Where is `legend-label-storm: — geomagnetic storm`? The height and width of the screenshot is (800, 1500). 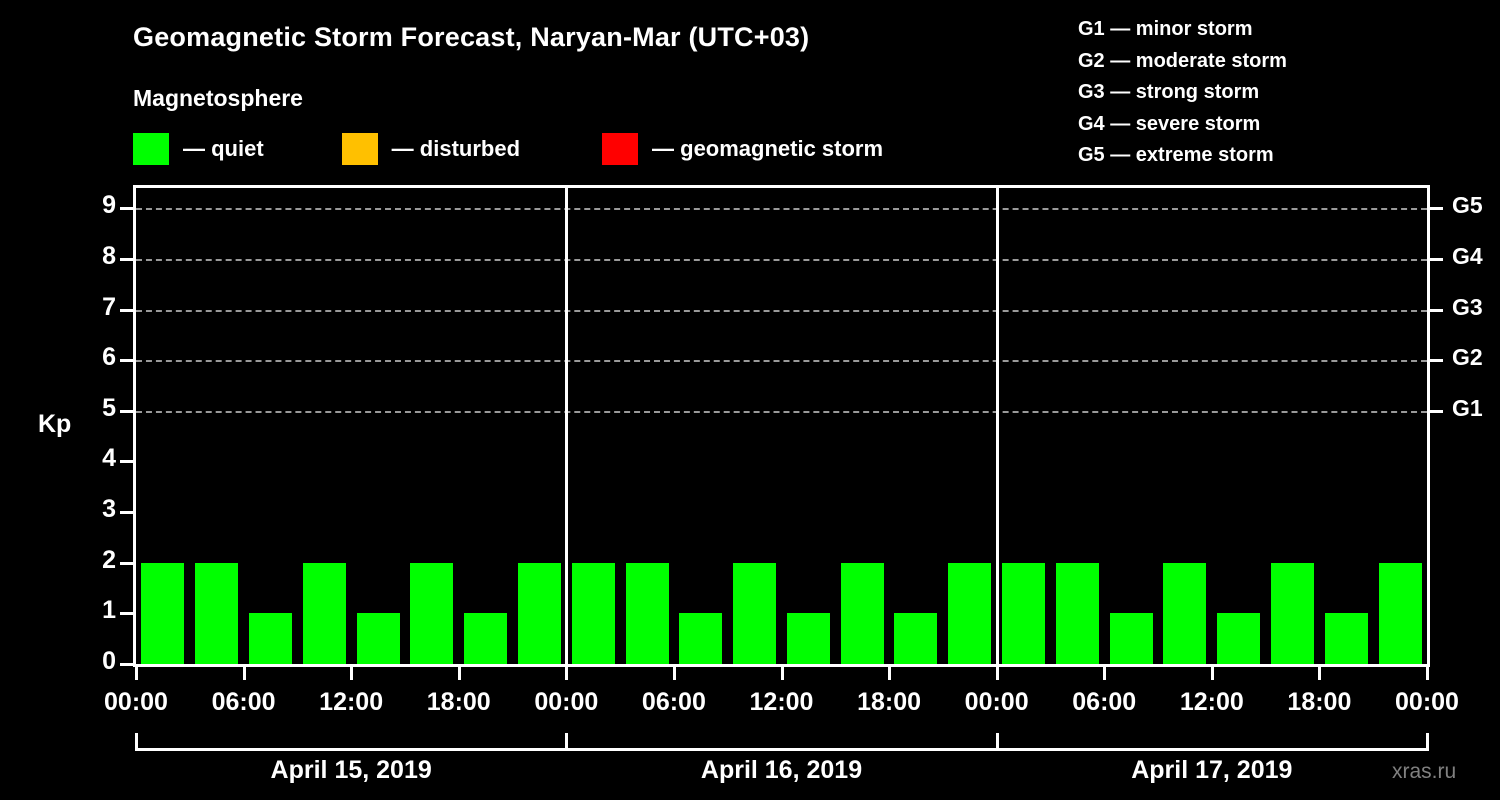 legend-label-storm: — geomagnetic storm is located at coordinates (768, 148).